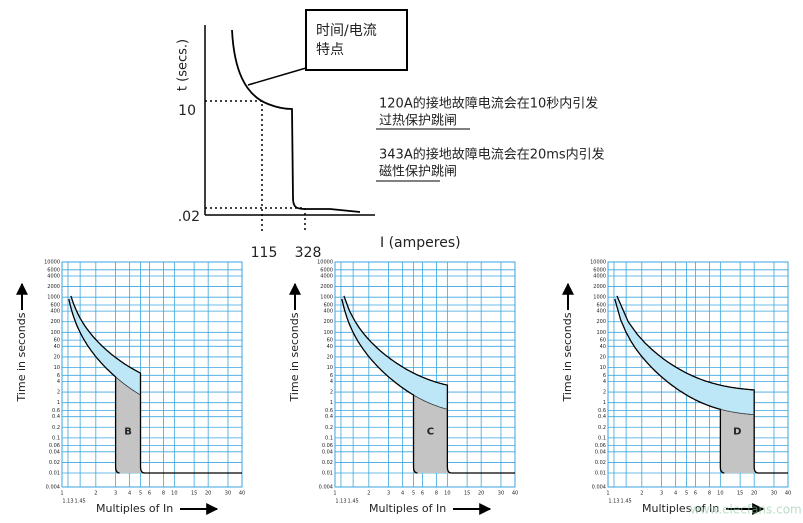  I want to click on y-axis-label: t (secs.), so click(183, 65).